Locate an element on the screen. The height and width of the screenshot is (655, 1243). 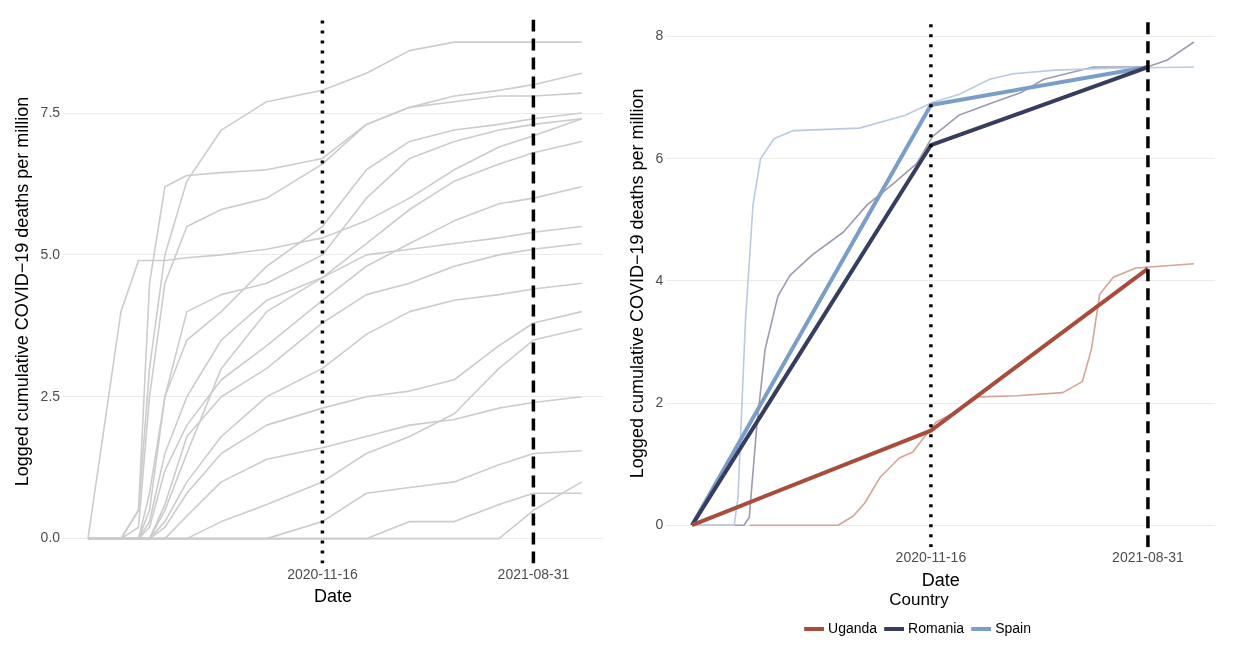
legend-label: Uganda is located at coordinates (853, 627).